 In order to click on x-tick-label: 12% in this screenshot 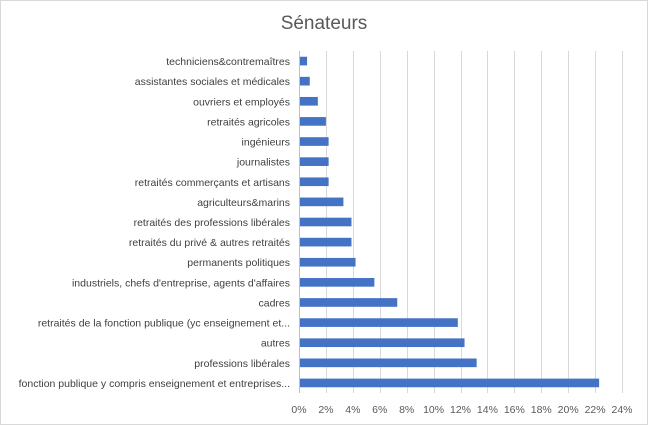, I will do `click(460, 410)`.